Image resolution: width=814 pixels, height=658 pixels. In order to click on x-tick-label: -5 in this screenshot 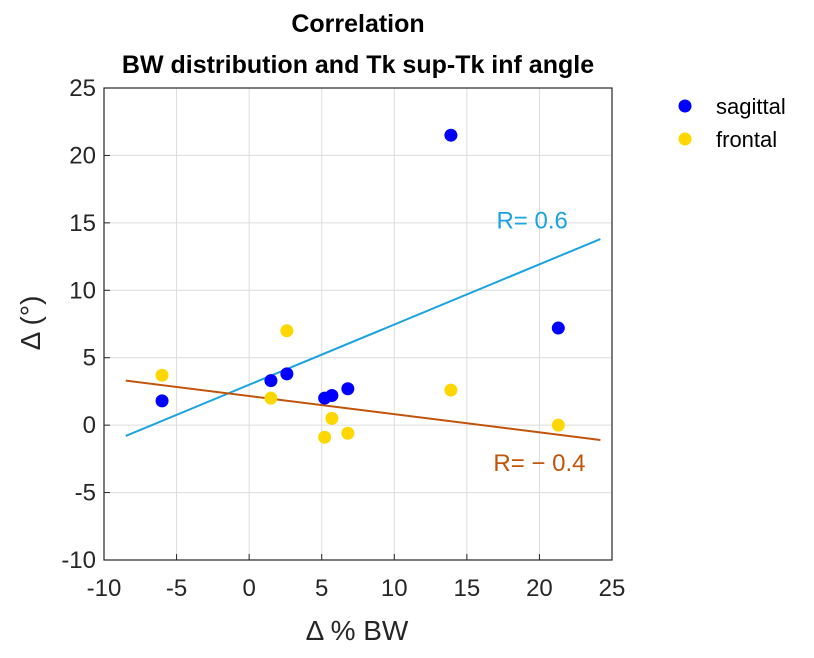, I will do `click(176, 588)`.